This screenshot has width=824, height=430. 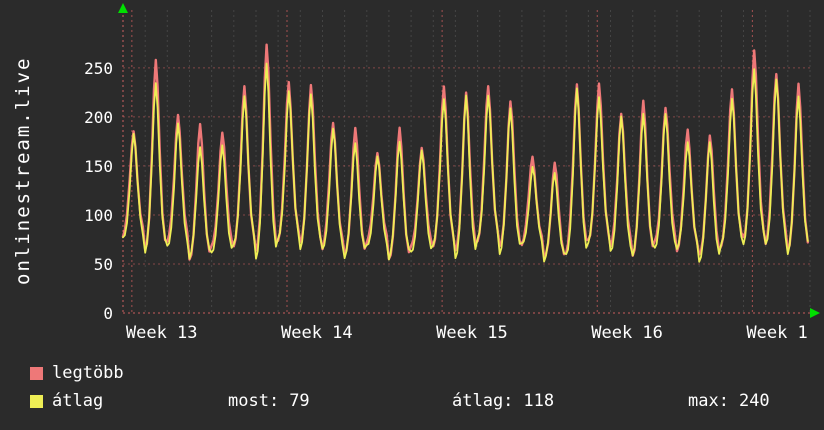 What do you see at coordinates (483, 401) in the screenshot?
I see `stat-atlag-label: átlag:` at bounding box center [483, 401].